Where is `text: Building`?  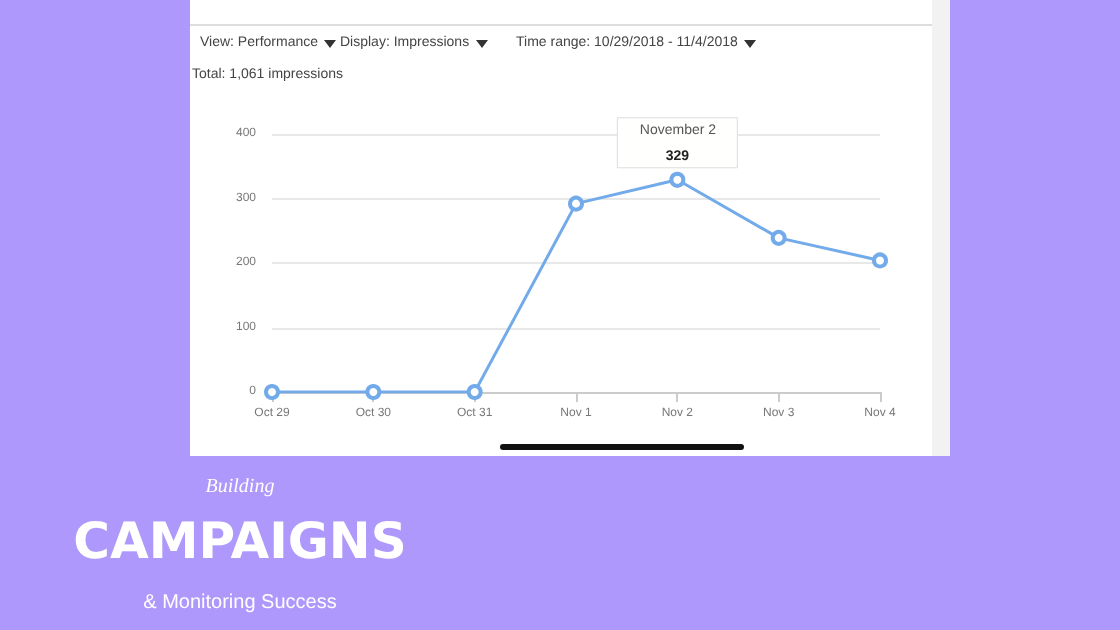
text: Building is located at coordinates (240, 487).